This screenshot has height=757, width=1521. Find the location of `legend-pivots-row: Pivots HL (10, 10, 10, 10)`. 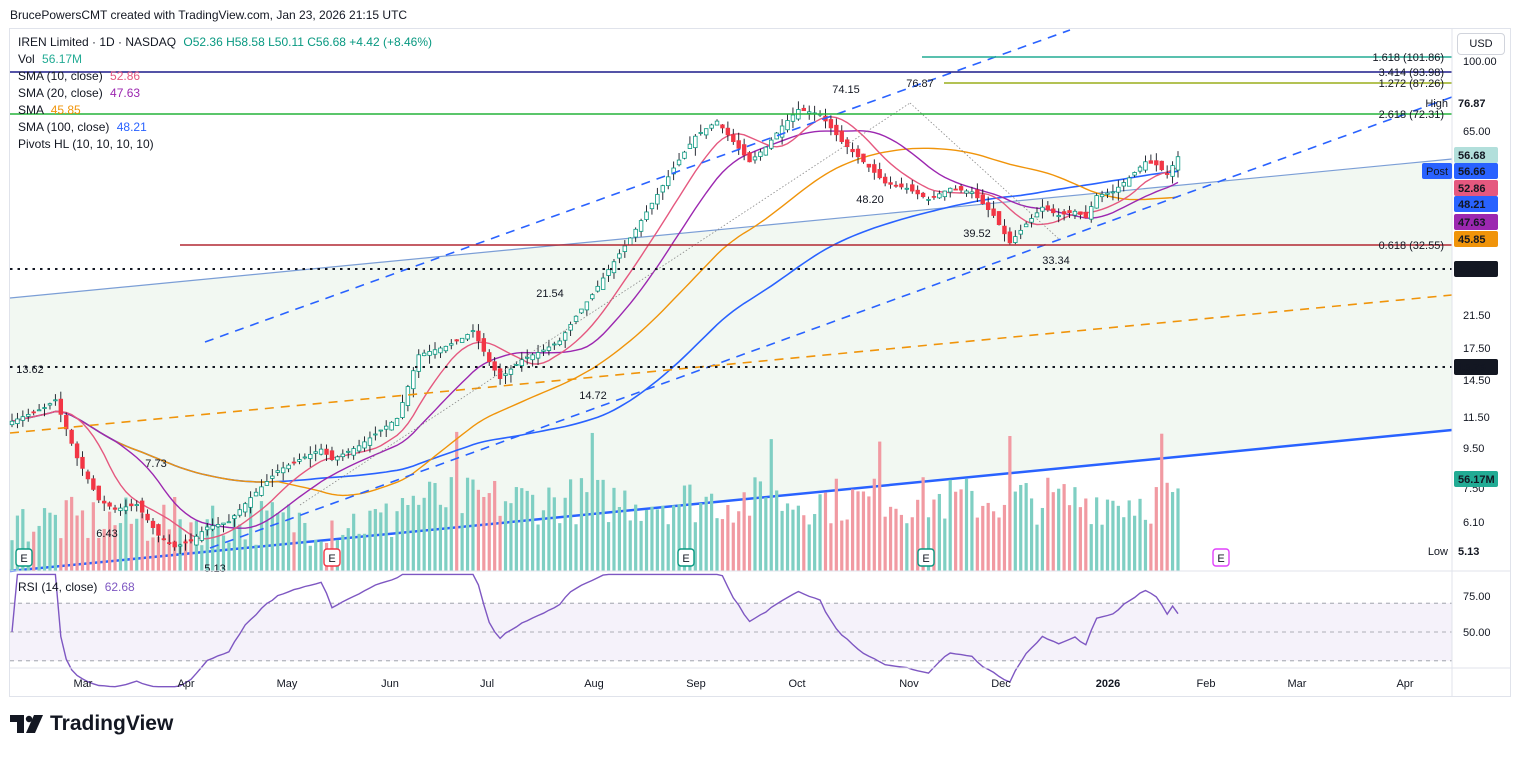

legend-pivots-row: Pivots HL (10, 10, 10, 10) is located at coordinates (86, 144).